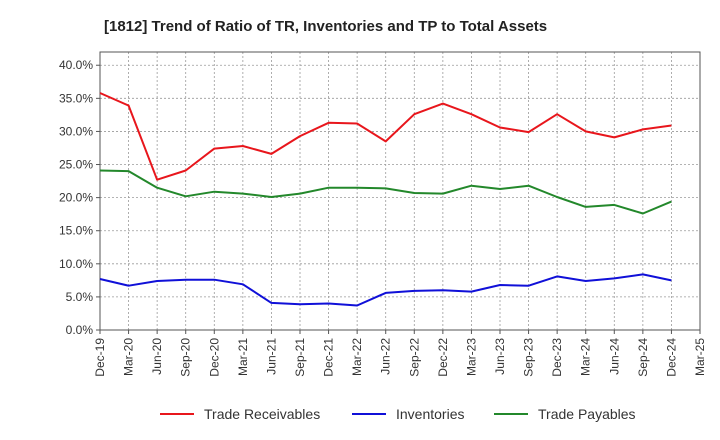  What do you see at coordinates (76, 98) in the screenshot?
I see `y-tick-label: 35.0%` at bounding box center [76, 98].